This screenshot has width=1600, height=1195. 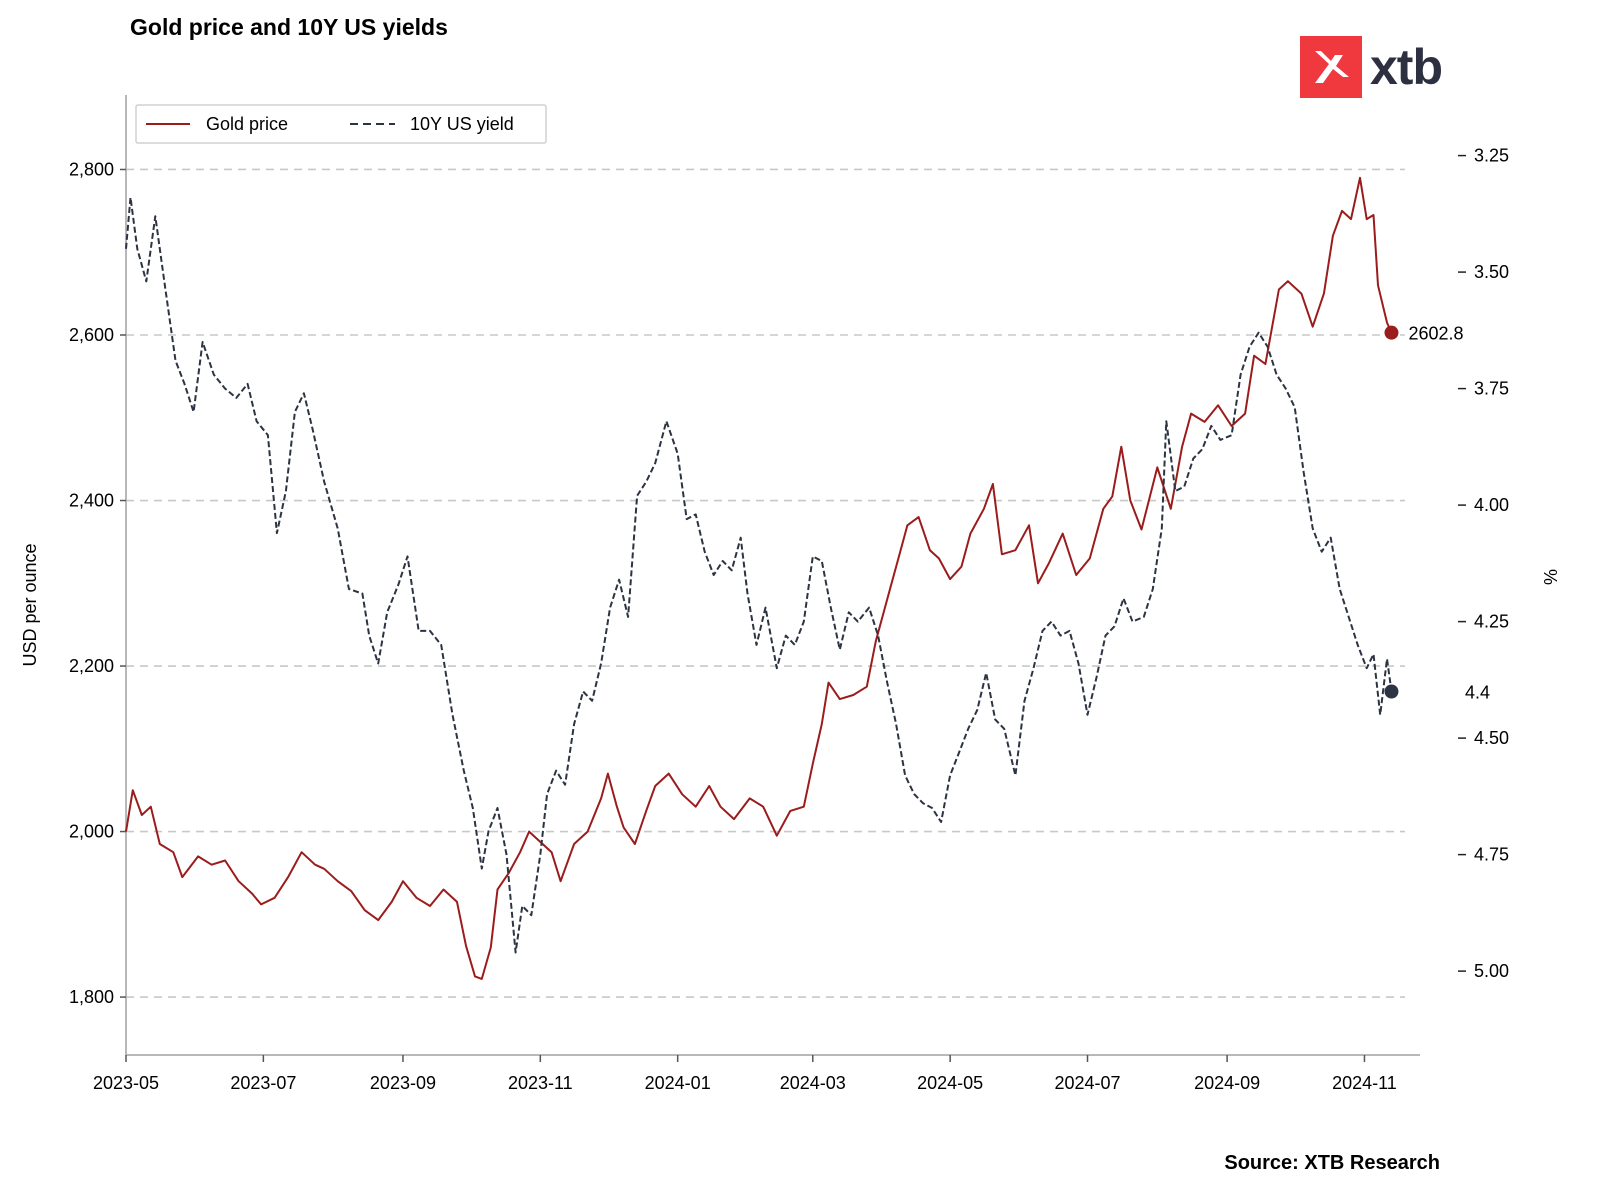 I want to click on y-left-tick-label: 2,600, so click(x=91, y=335).